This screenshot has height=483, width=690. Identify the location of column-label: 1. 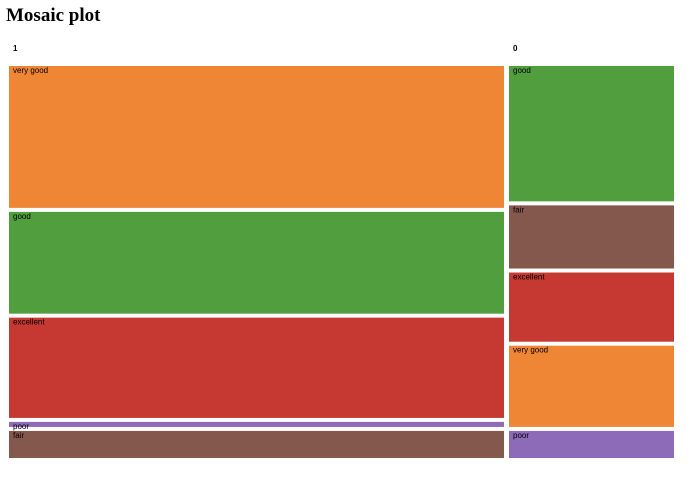
(15, 48).